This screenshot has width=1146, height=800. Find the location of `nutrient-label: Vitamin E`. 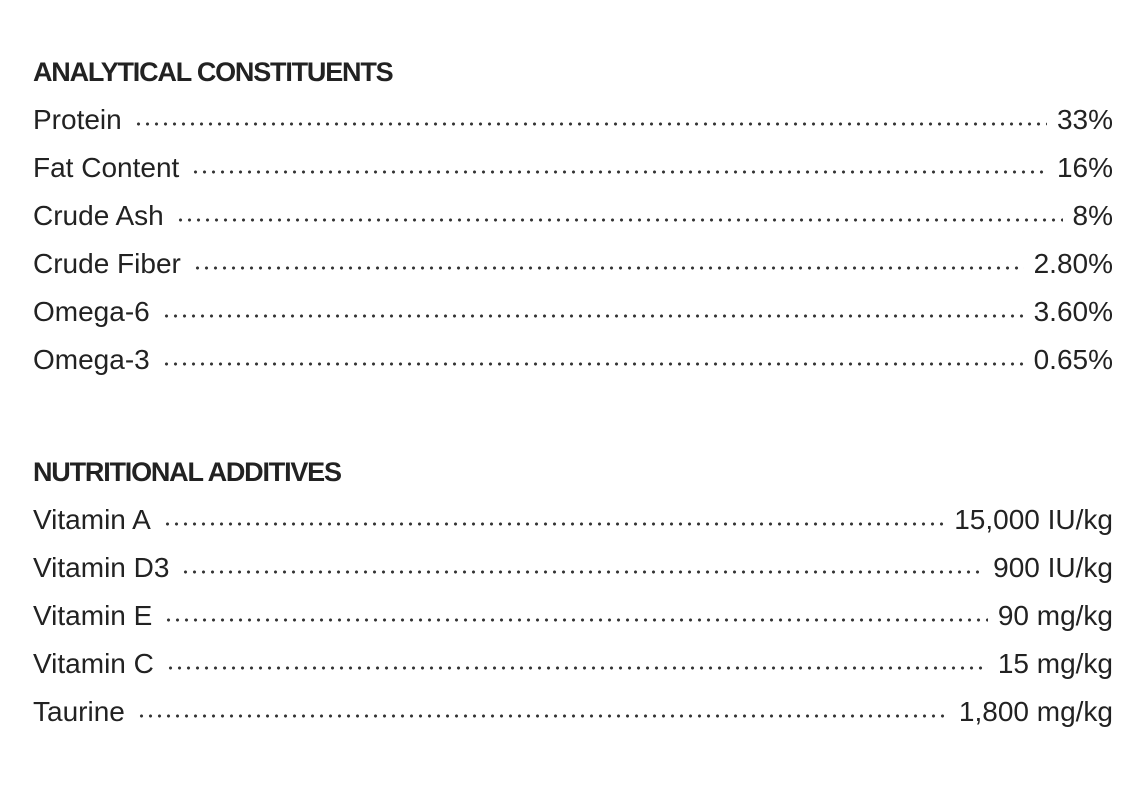

nutrient-label: Vitamin E is located at coordinates (93, 615).